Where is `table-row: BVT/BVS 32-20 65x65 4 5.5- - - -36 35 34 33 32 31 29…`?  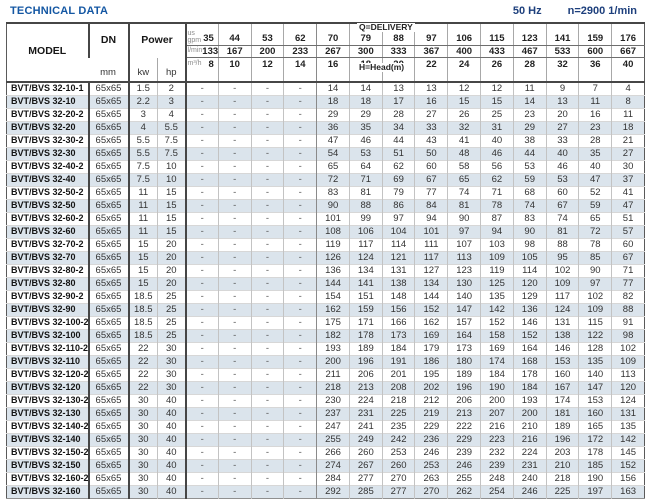
table-row: BVT/BVS 32-20 65x65 4 5.5- - - -36 35 34 33 32 31 29… is located at coordinates (325, 127).